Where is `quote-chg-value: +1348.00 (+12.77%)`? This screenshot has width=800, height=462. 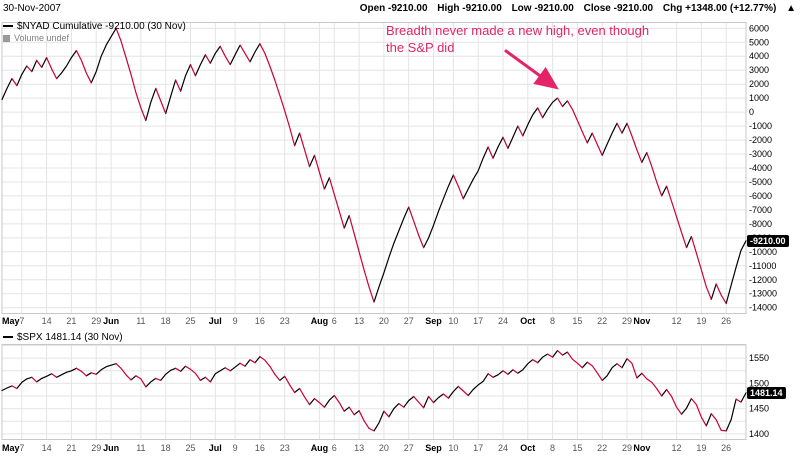 quote-chg-value: +1348.00 (+12.77%) is located at coordinates (731, 8).